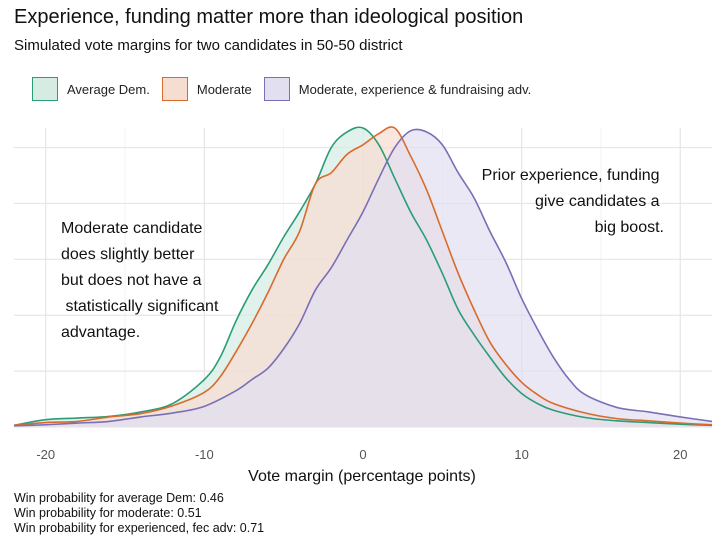 This screenshot has height=547, width=722. I want to click on x-tick-label: 10, so click(521, 454).